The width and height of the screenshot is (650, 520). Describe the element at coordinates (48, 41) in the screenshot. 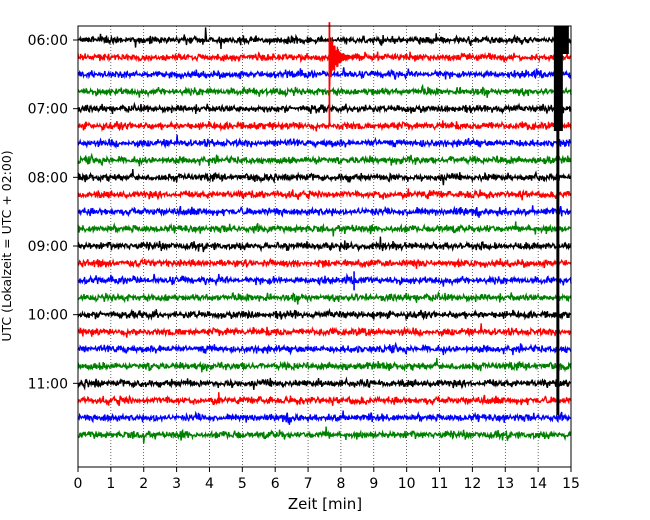

I see `y-tick-label: 06:00` at that location.